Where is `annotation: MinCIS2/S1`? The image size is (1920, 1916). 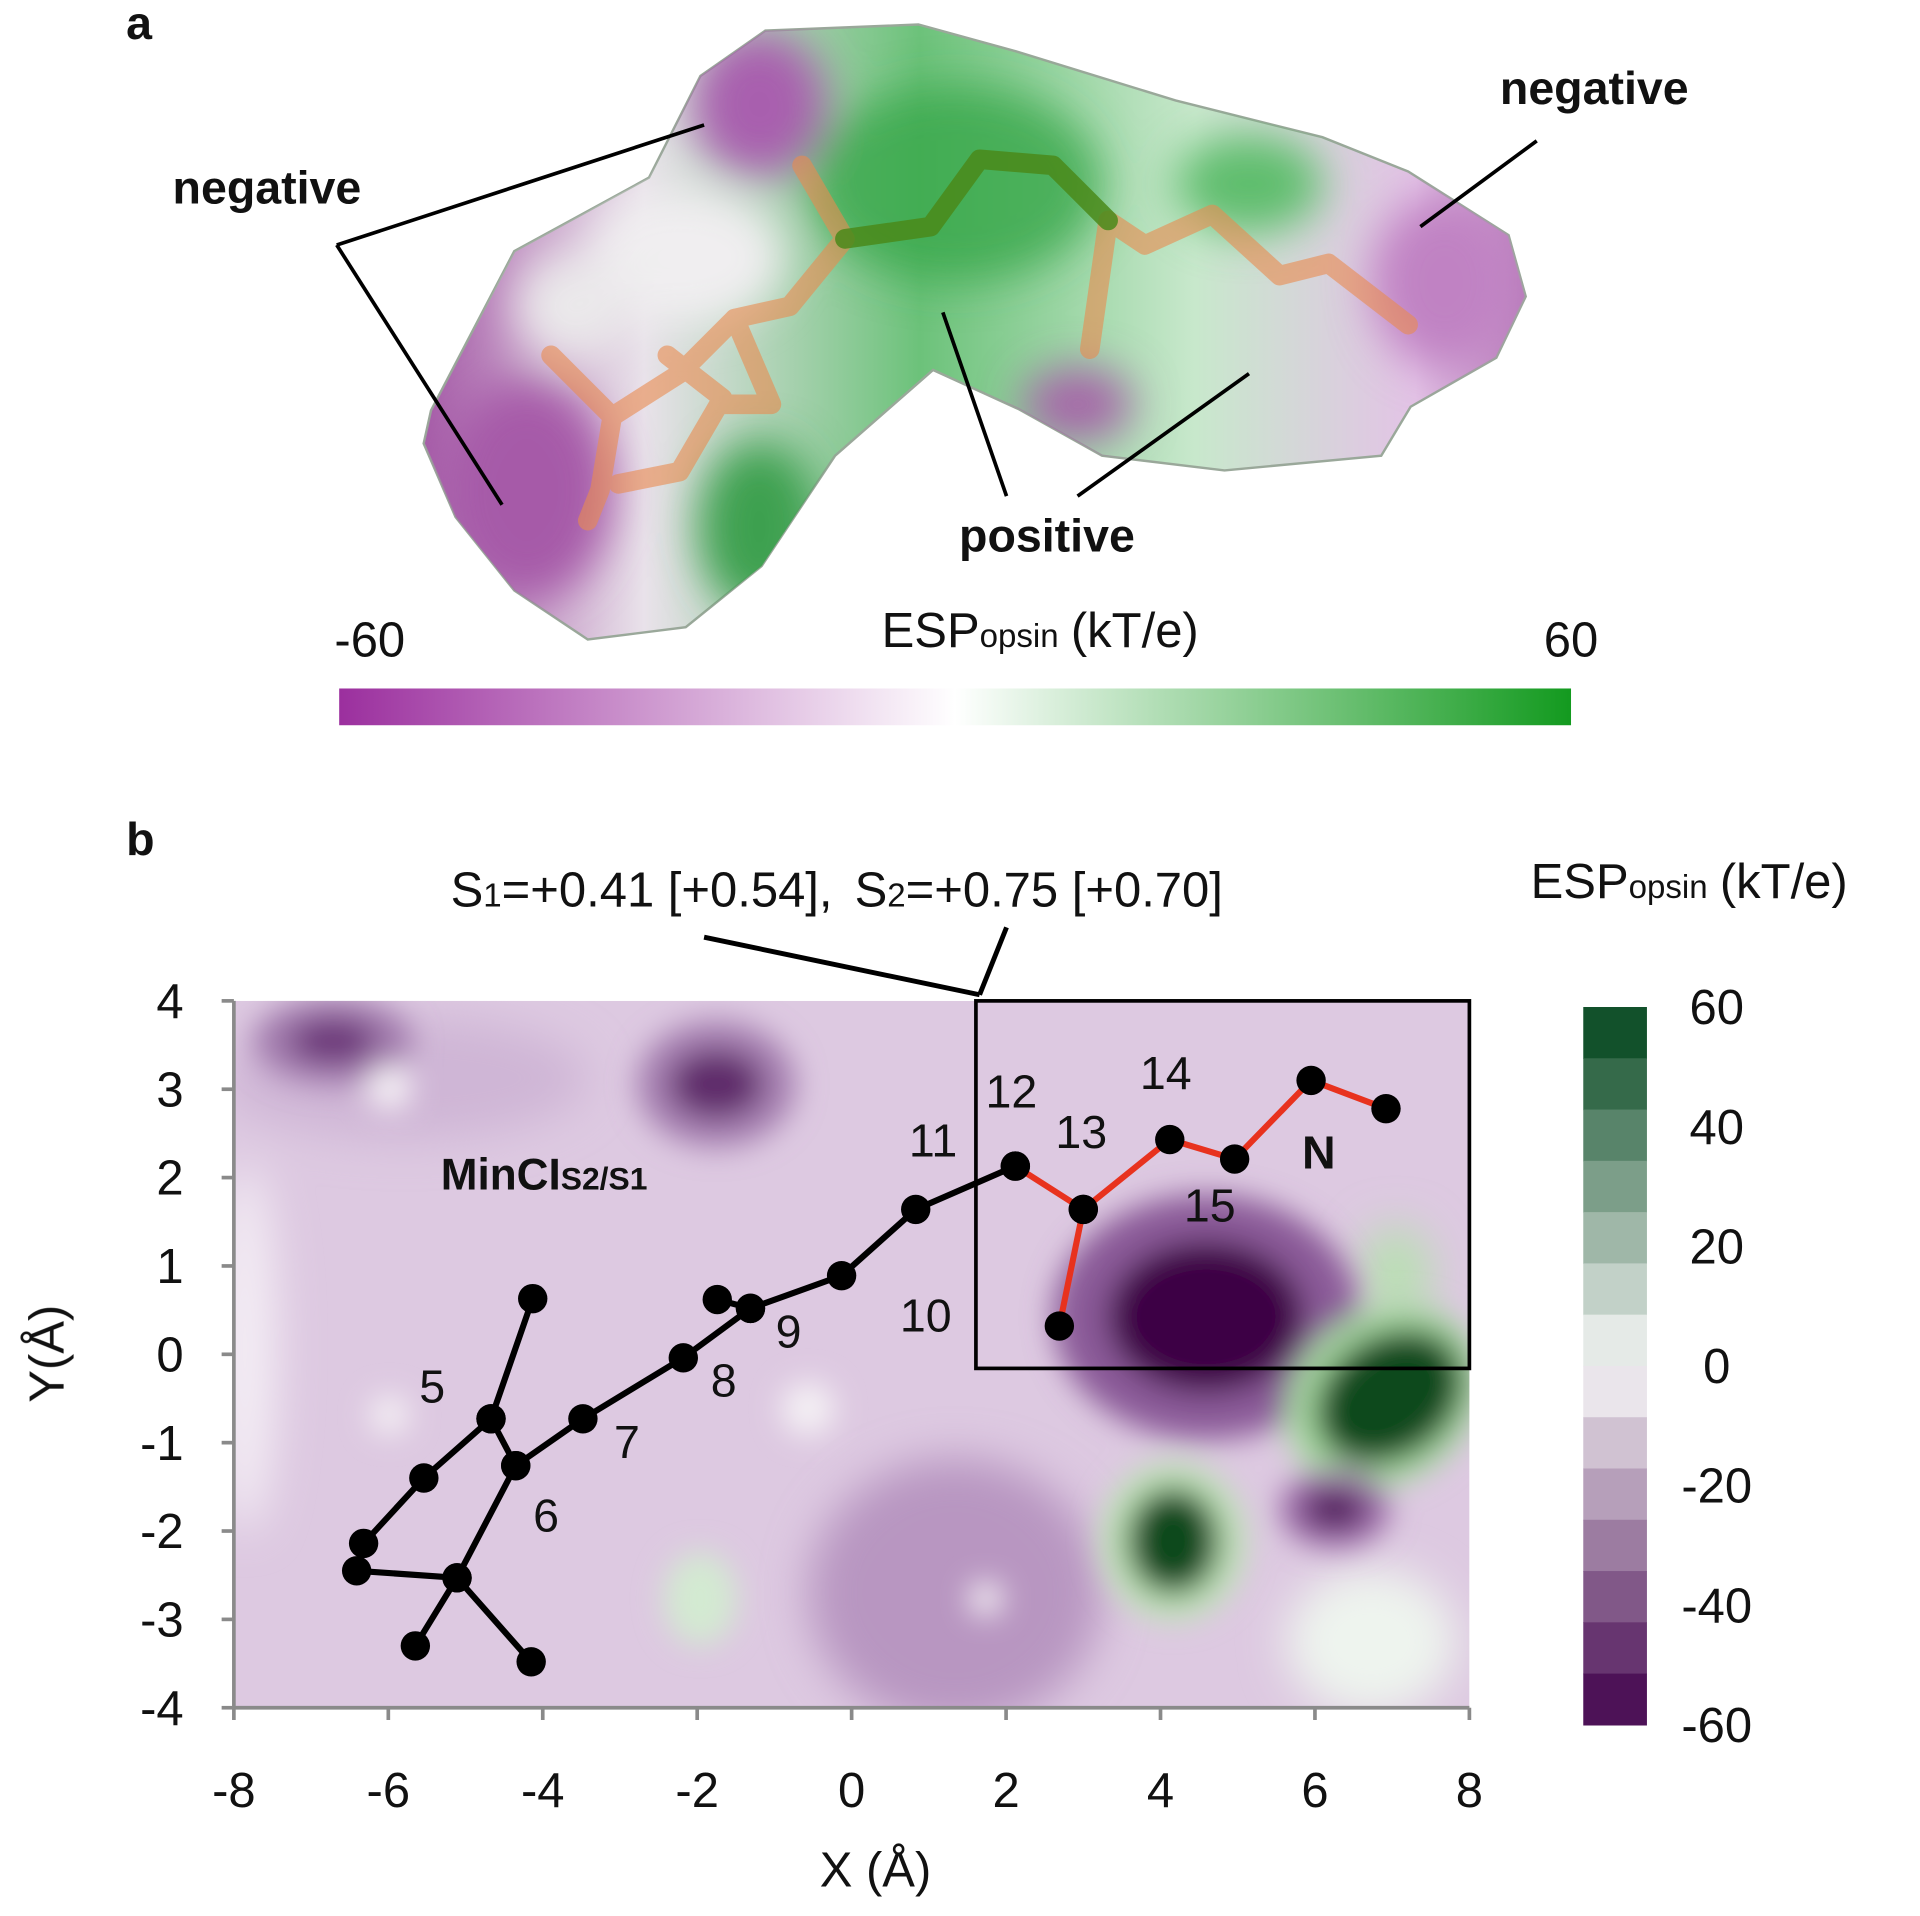 annotation: MinCIS2/S1 is located at coordinates (544, 1175).